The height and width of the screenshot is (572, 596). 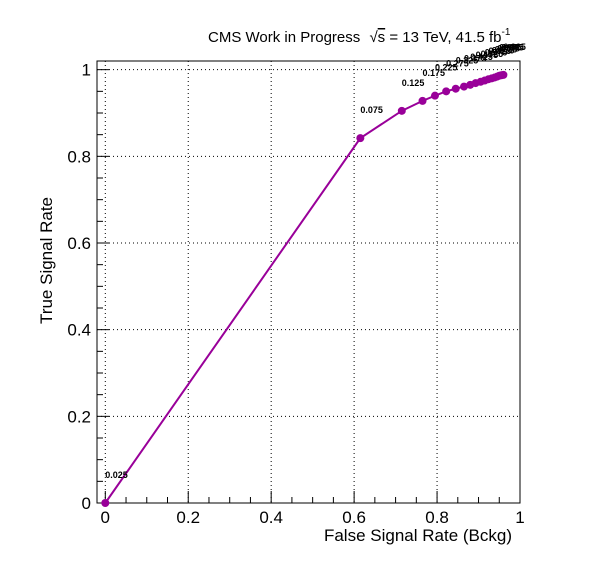 I want to click on y-tick-label: 0.8, so click(x=79, y=156).